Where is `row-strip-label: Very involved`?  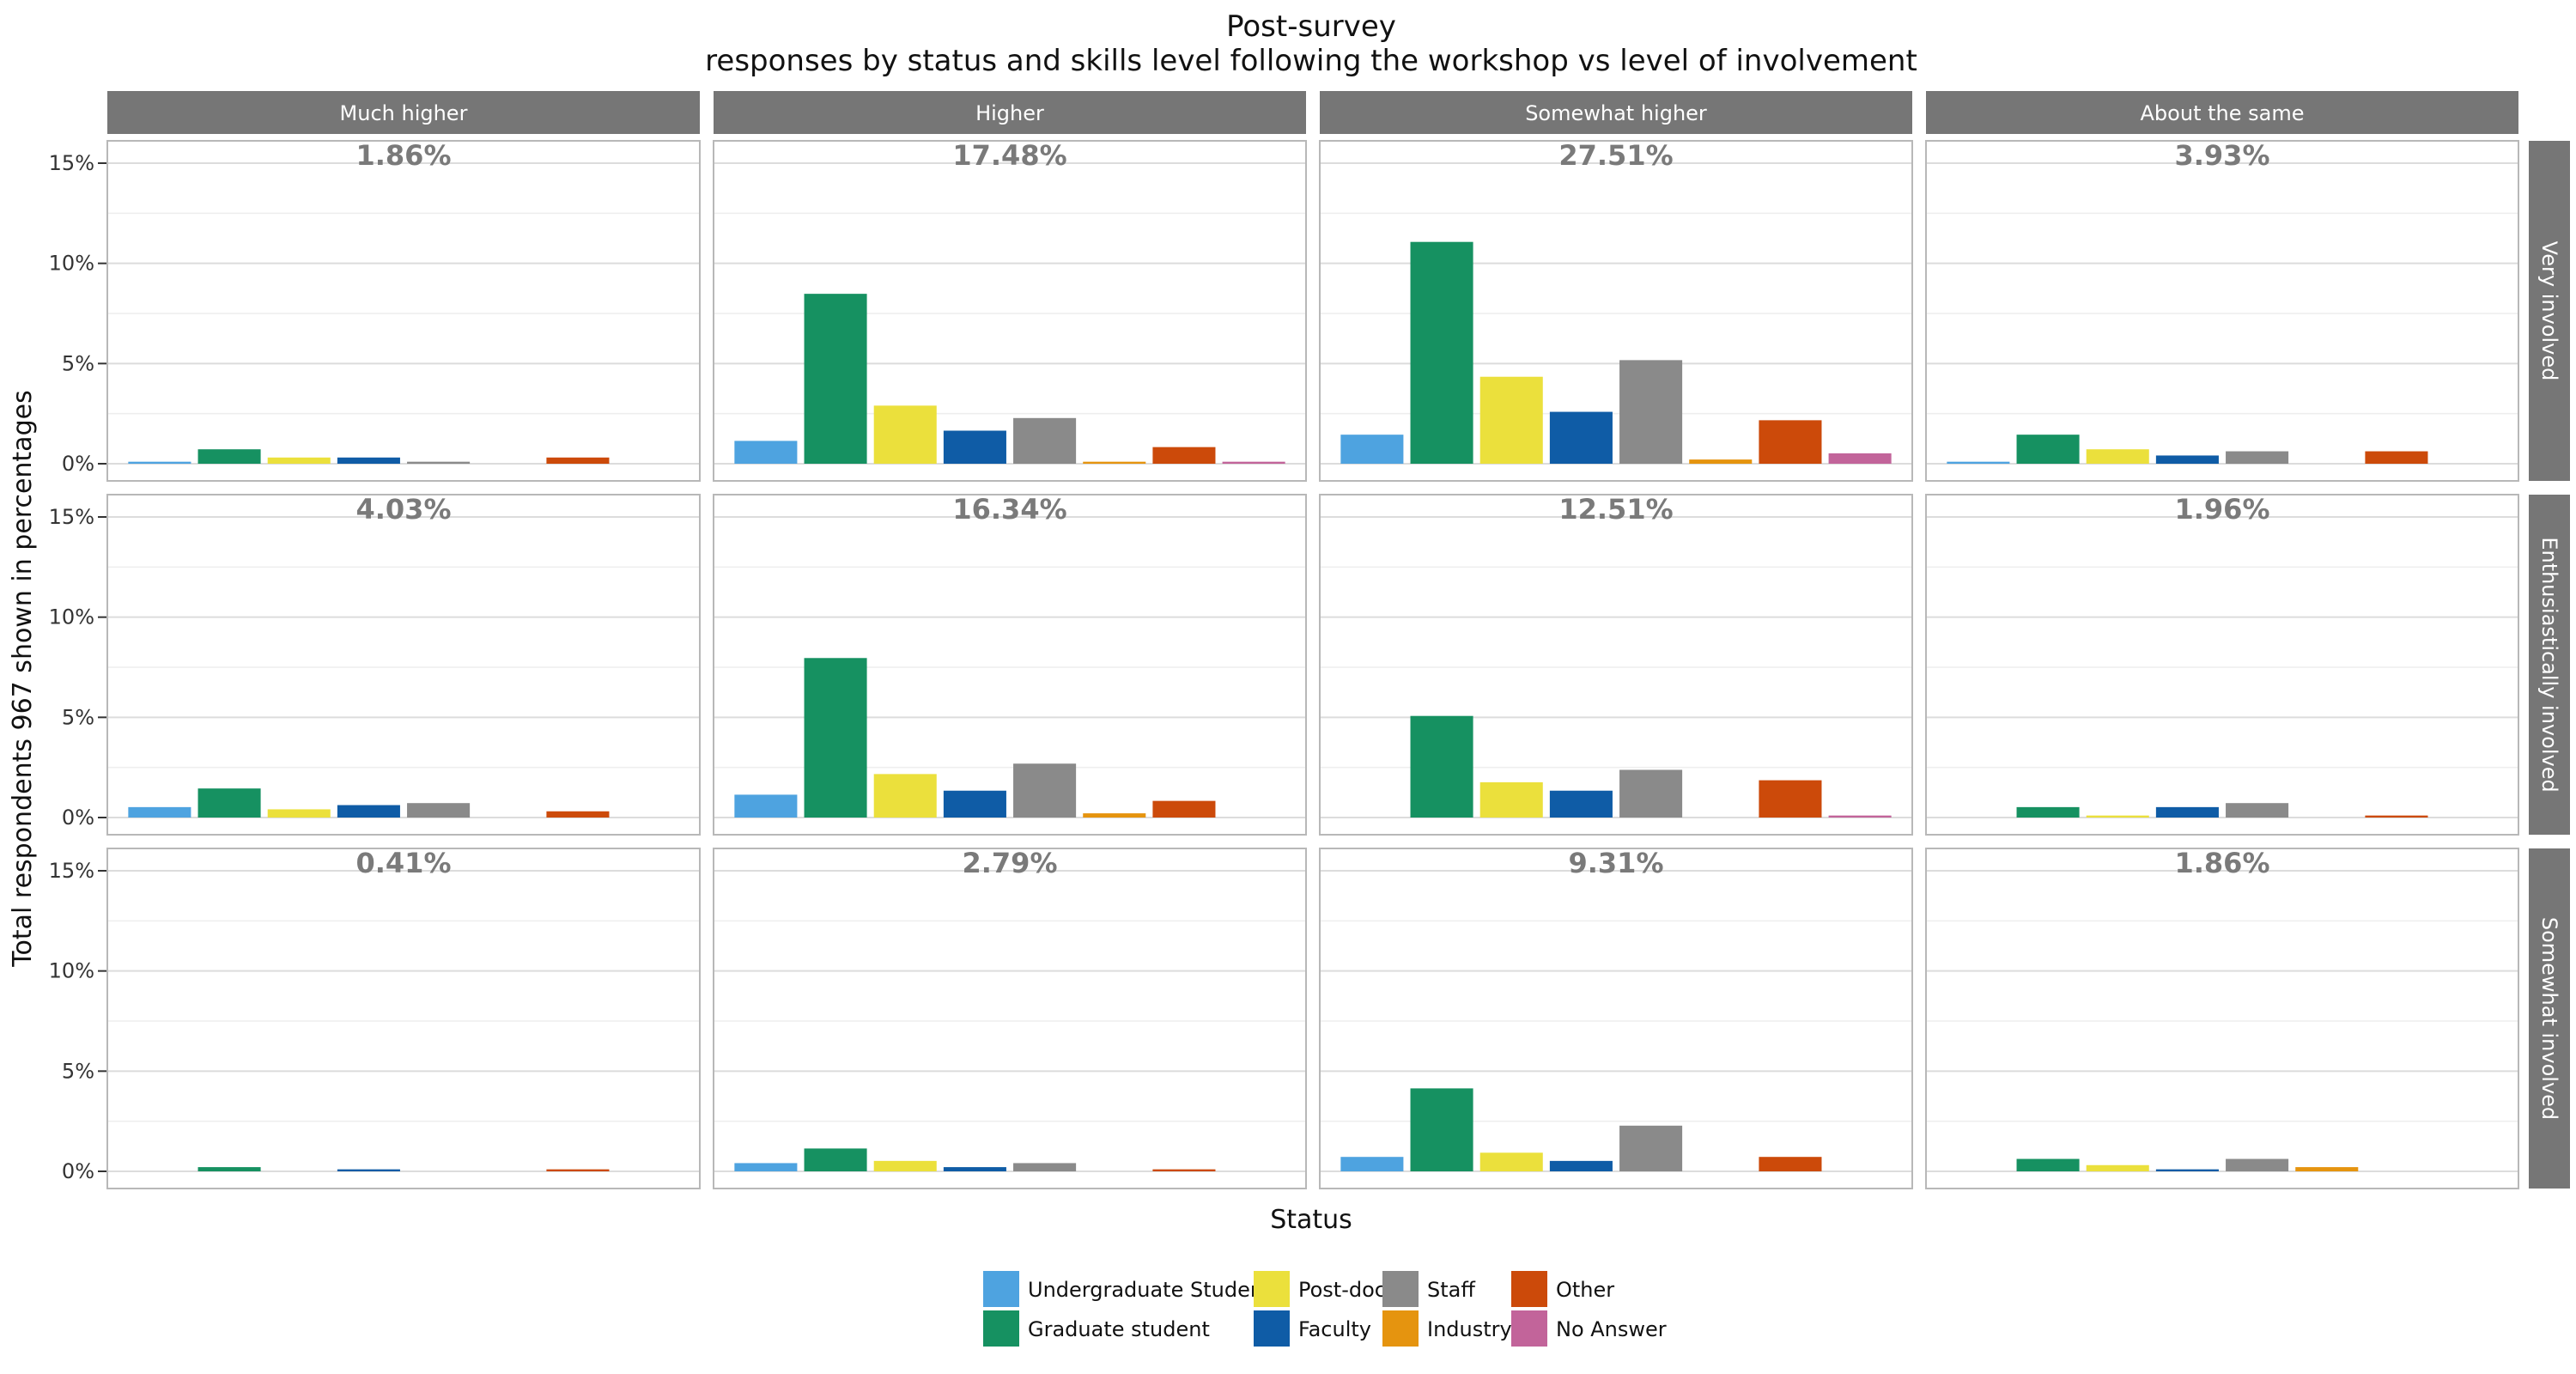 row-strip-label: Very involved is located at coordinates (2549, 311).